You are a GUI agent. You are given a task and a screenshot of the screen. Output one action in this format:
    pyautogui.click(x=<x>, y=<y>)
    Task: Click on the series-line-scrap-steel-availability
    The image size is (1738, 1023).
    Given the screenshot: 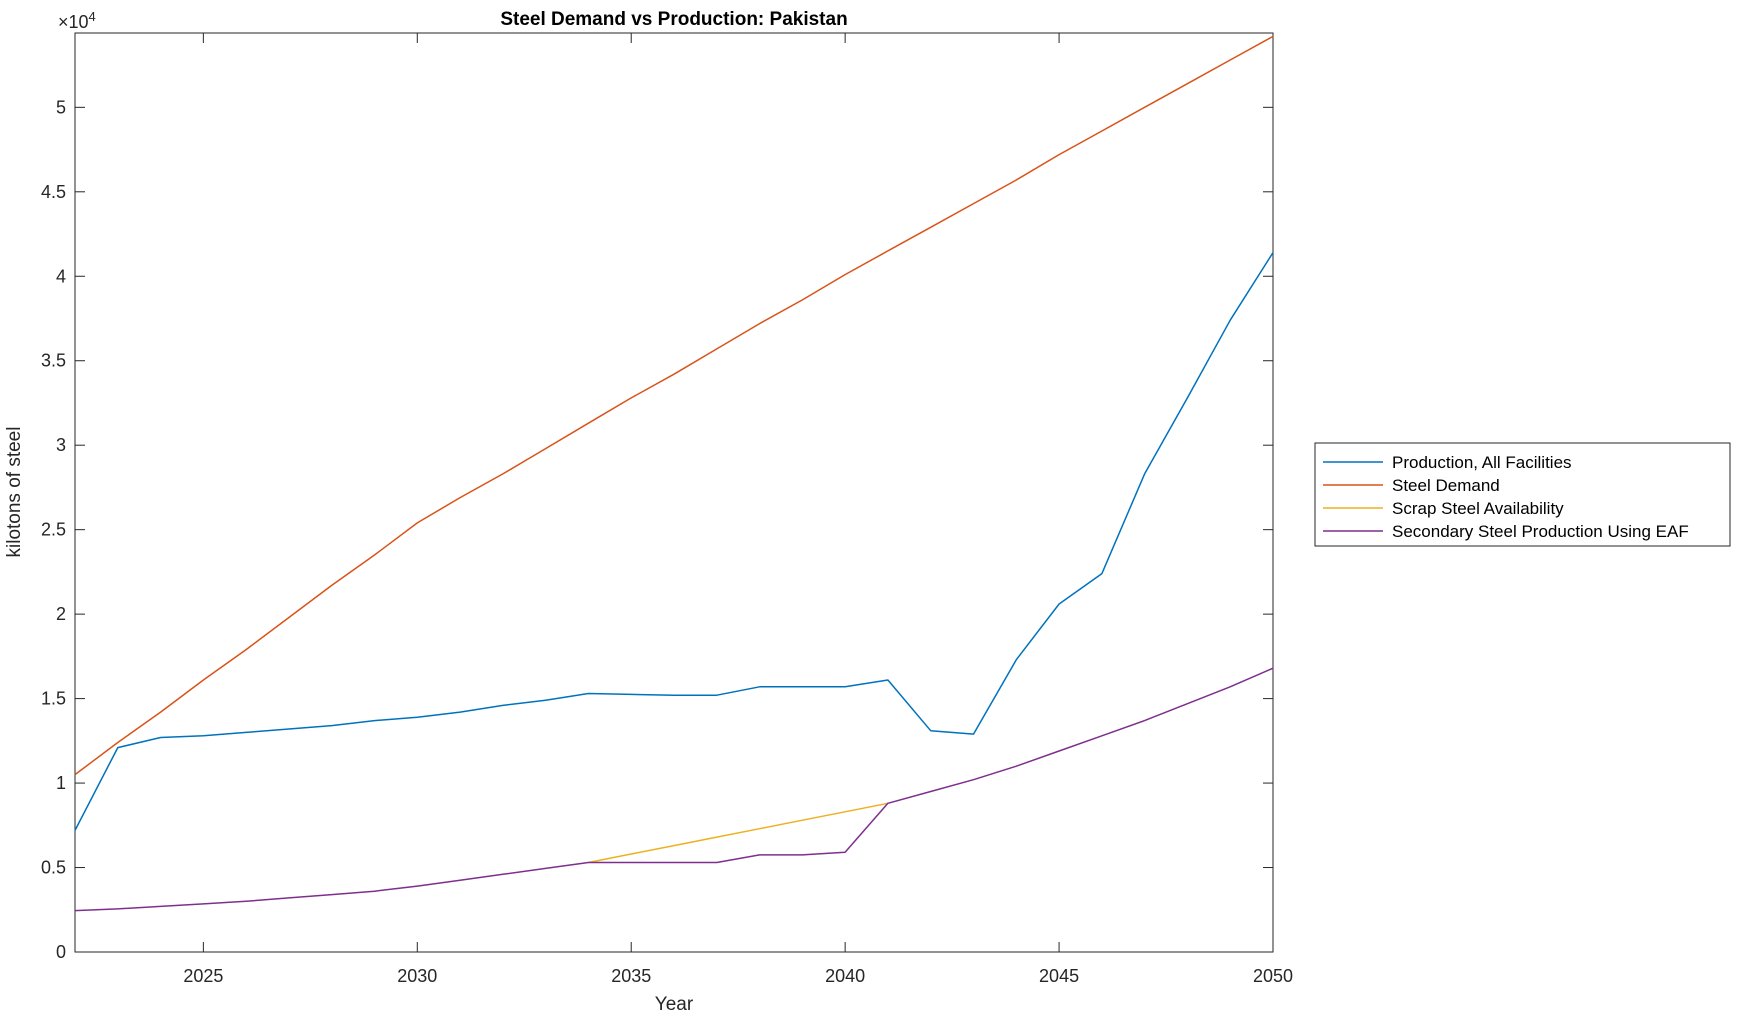 What is the action you would take?
    pyautogui.click(x=738, y=833)
    